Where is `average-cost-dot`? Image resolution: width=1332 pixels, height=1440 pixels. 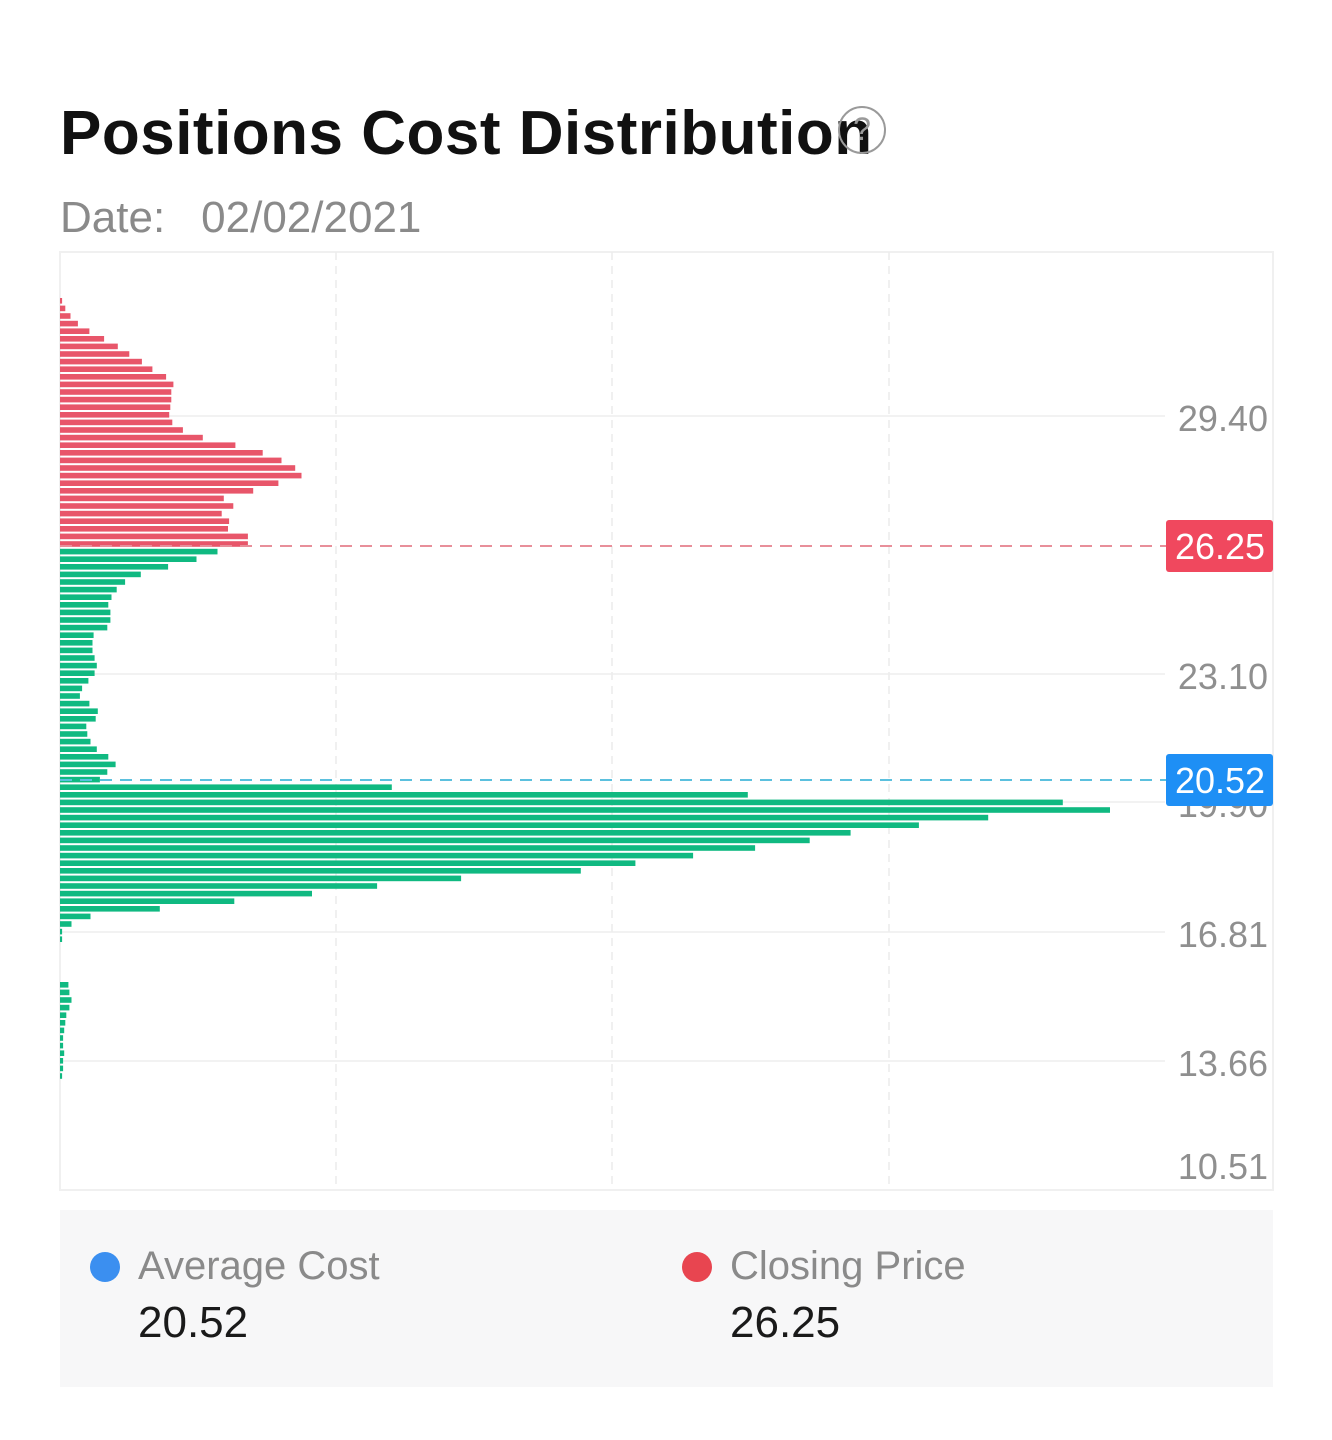 average-cost-dot is located at coordinates (105, 1267).